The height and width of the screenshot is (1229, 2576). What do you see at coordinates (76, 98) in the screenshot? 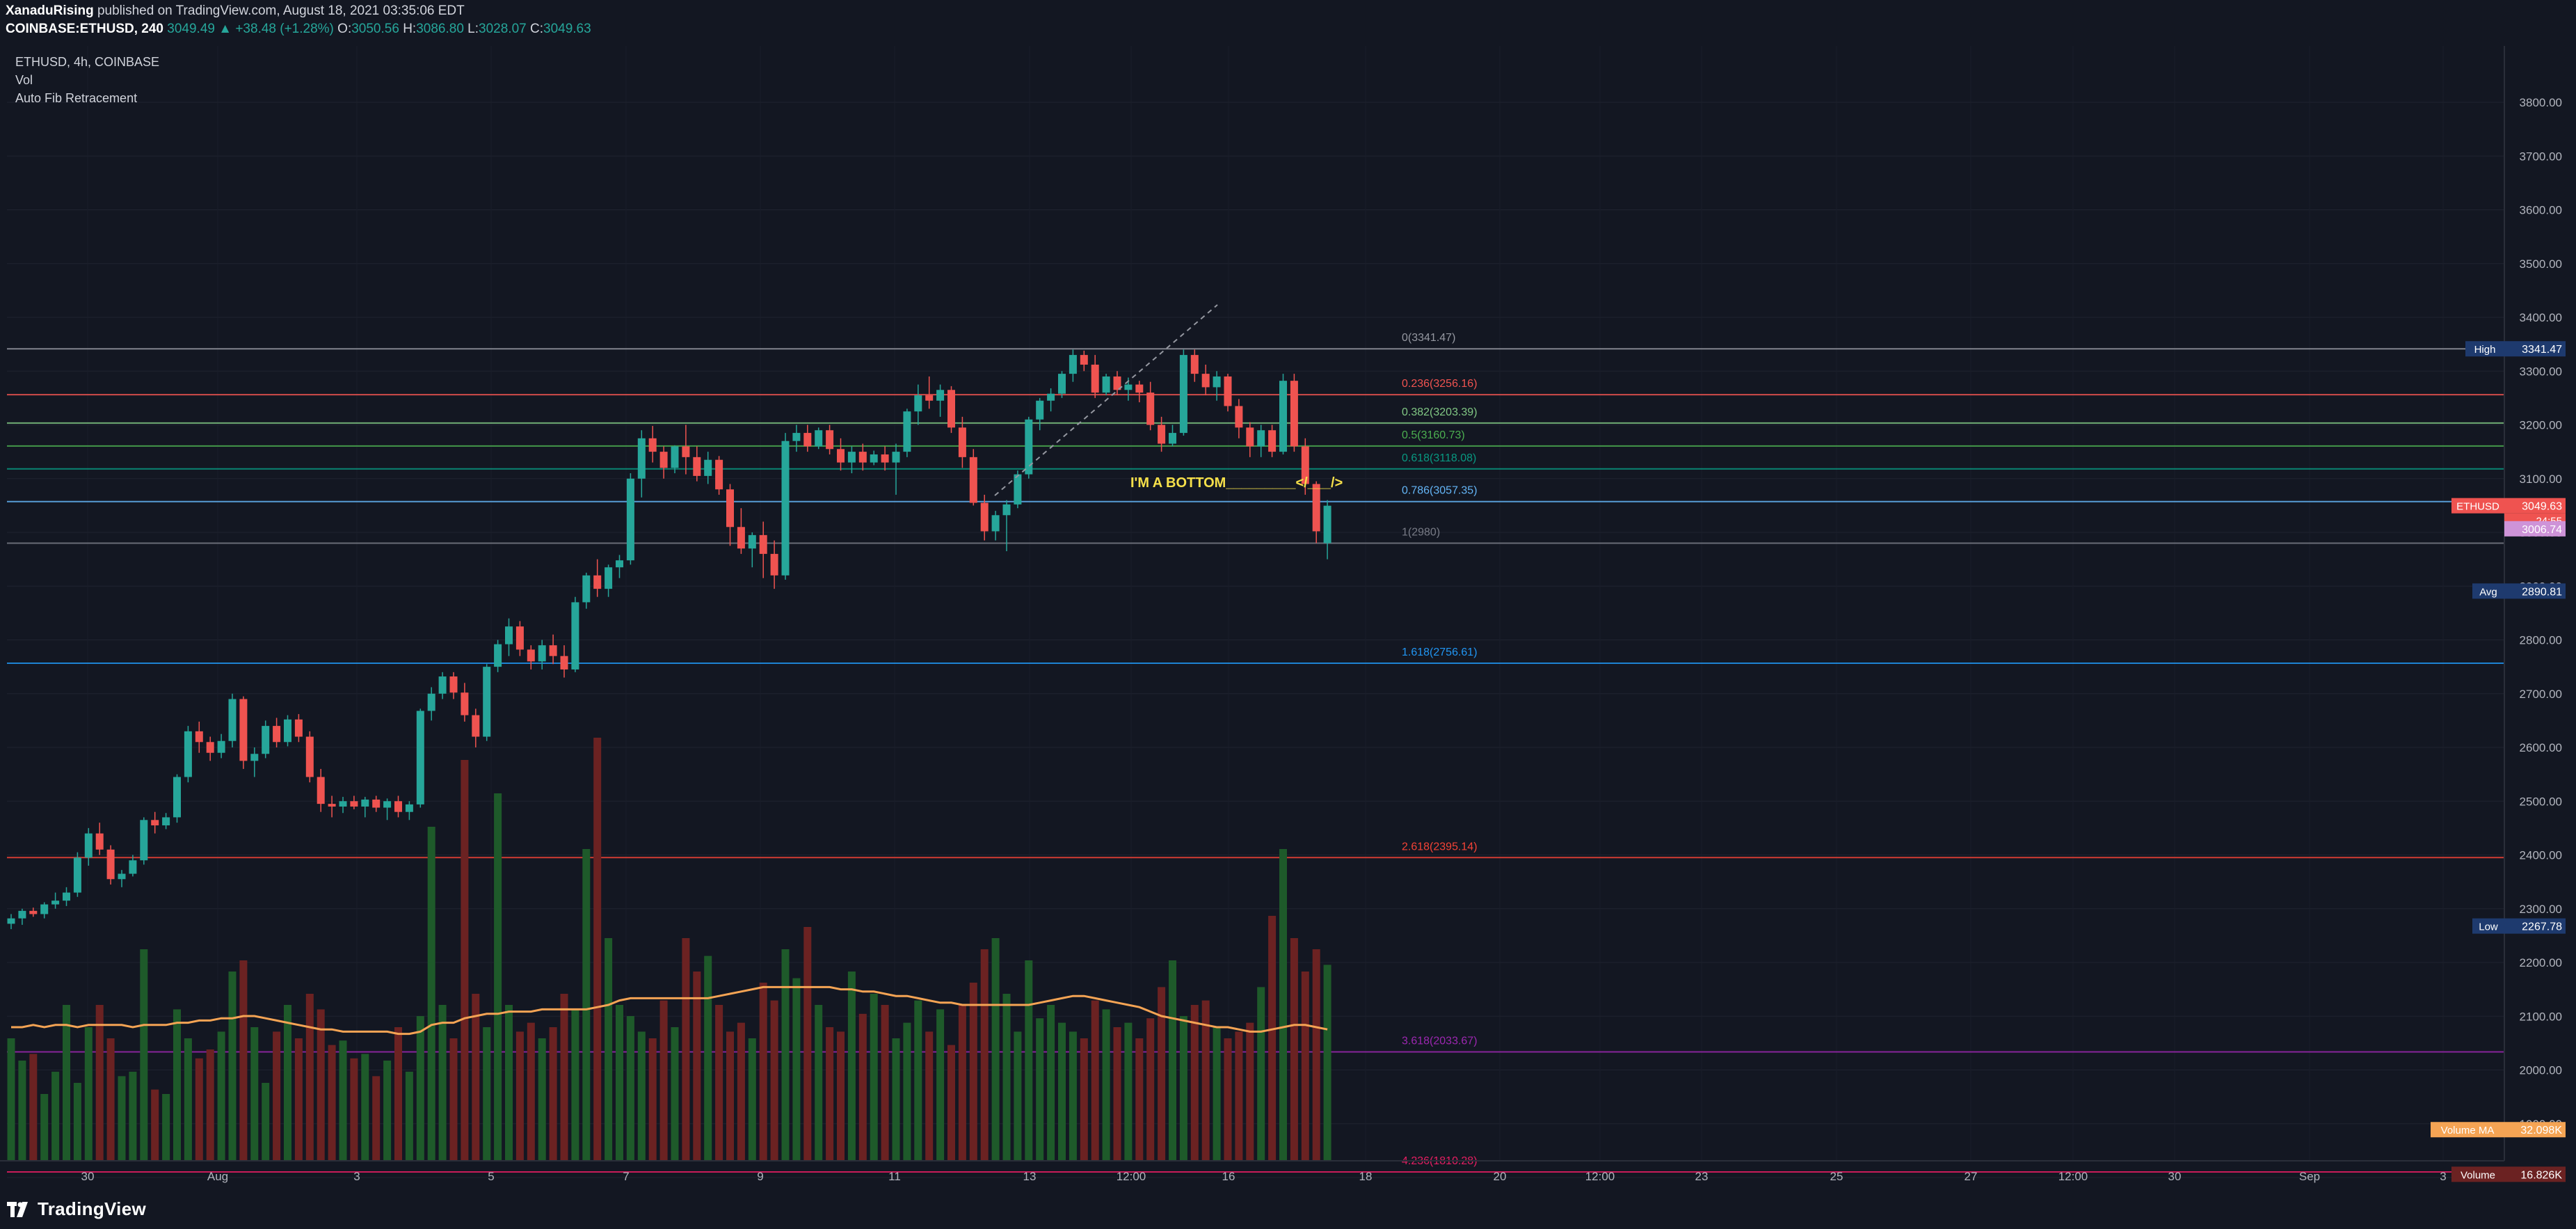
I see `legend-fib: Auto Fib Retracement` at bounding box center [76, 98].